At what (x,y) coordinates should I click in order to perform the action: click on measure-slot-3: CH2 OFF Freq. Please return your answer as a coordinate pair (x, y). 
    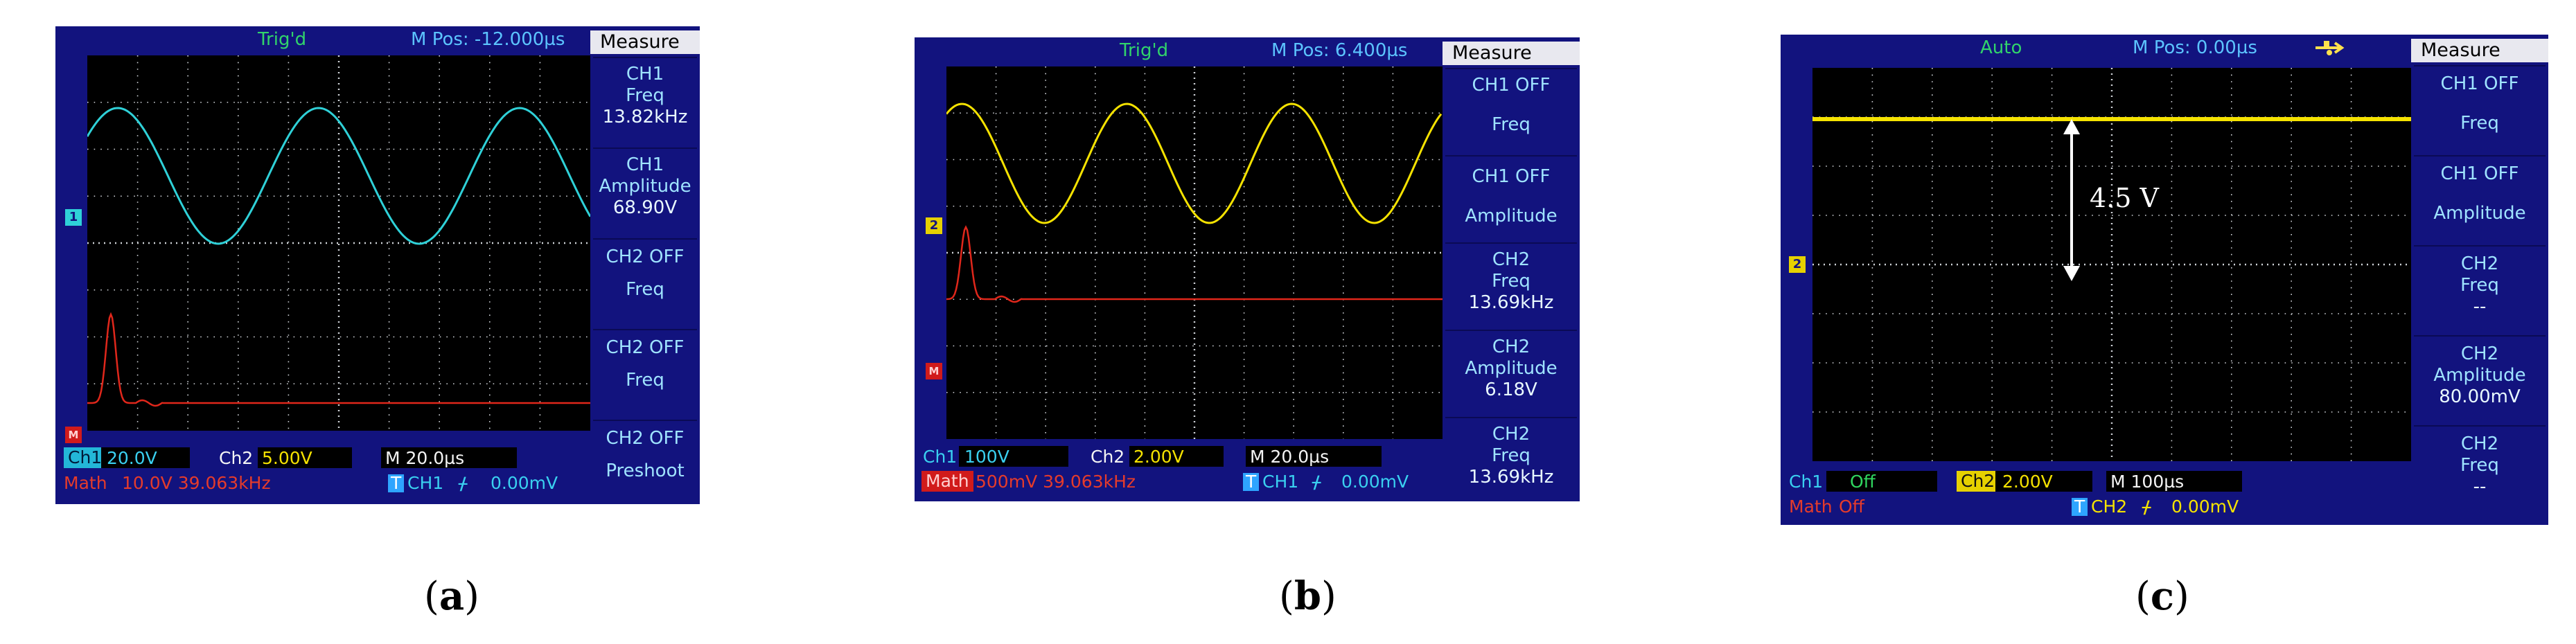
    Looking at the image, I should click on (645, 285).